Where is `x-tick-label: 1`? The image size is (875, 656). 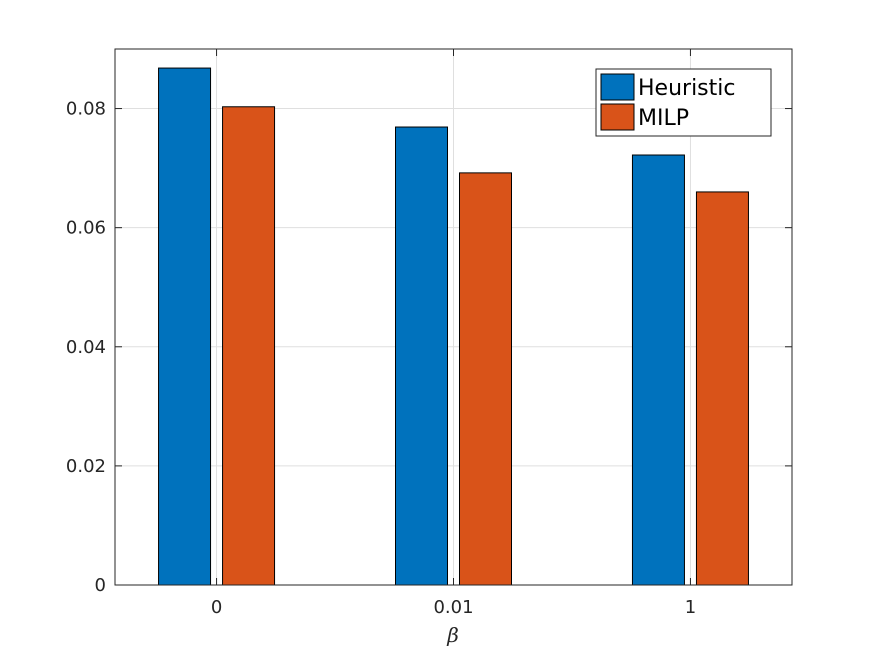
x-tick-label: 1 is located at coordinates (690, 607).